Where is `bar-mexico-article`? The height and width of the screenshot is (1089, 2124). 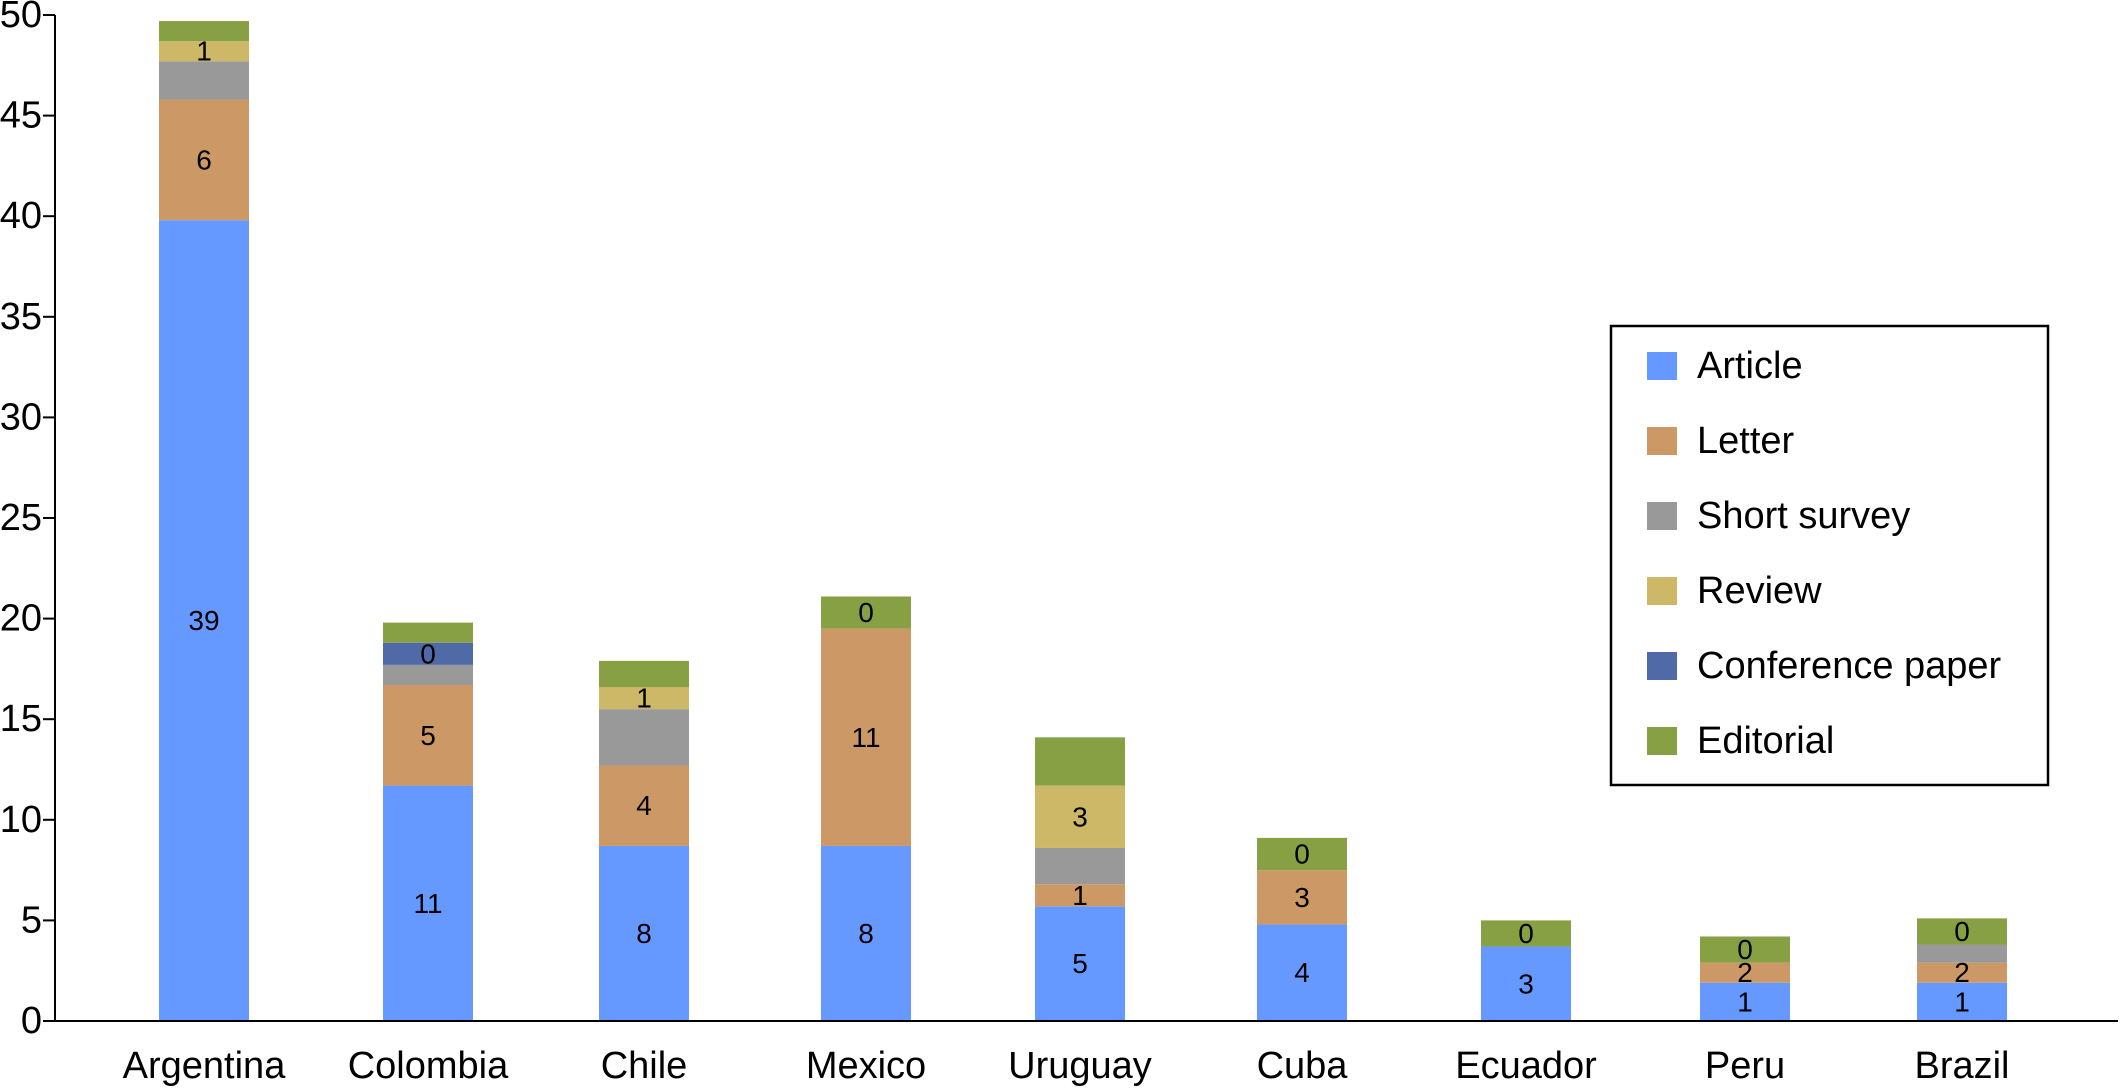
bar-mexico-article is located at coordinates (866, 933).